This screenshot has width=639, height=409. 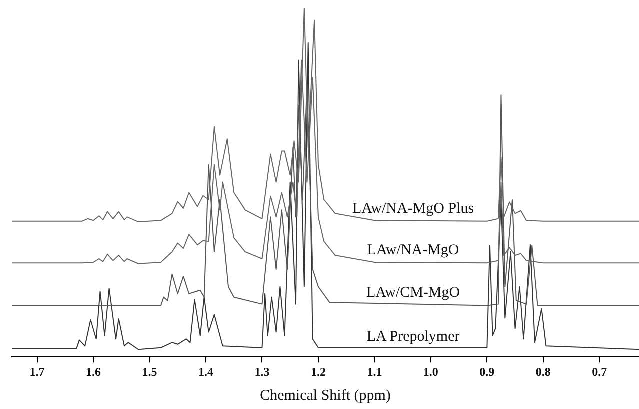 What do you see at coordinates (413, 293) in the screenshot?
I see `series-label: LAw/CM-MgO` at bounding box center [413, 293].